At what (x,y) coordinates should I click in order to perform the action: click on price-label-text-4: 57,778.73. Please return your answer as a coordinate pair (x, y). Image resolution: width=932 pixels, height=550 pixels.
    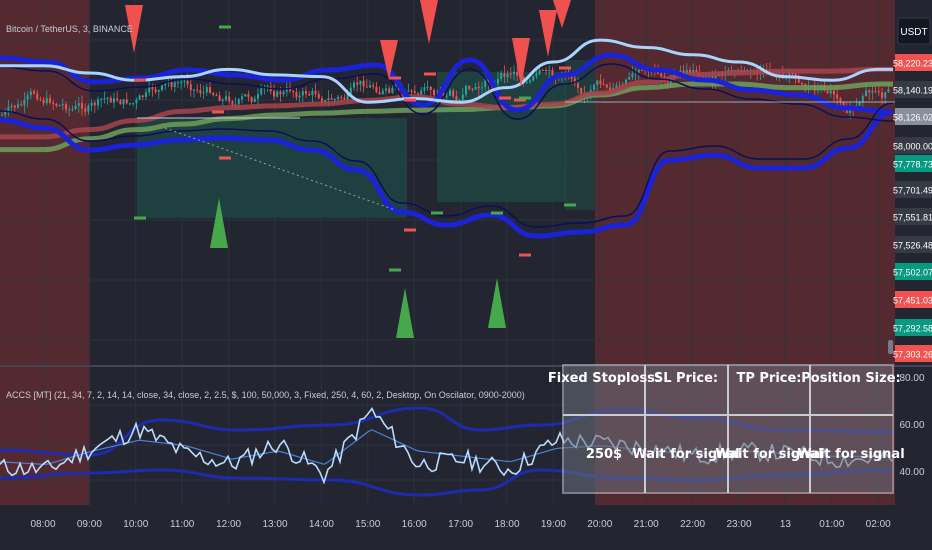
    Looking at the image, I should click on (912, 165).